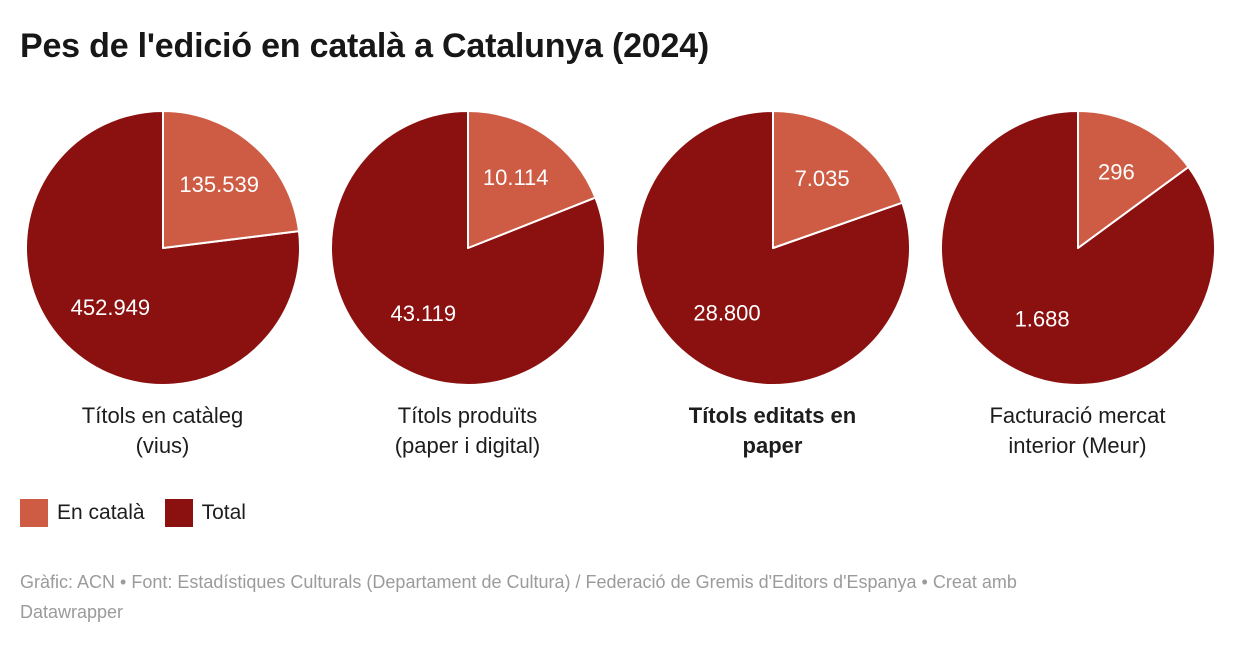  I want to click on pie-caption-line: Títols en catàleg, so click(162, 415).